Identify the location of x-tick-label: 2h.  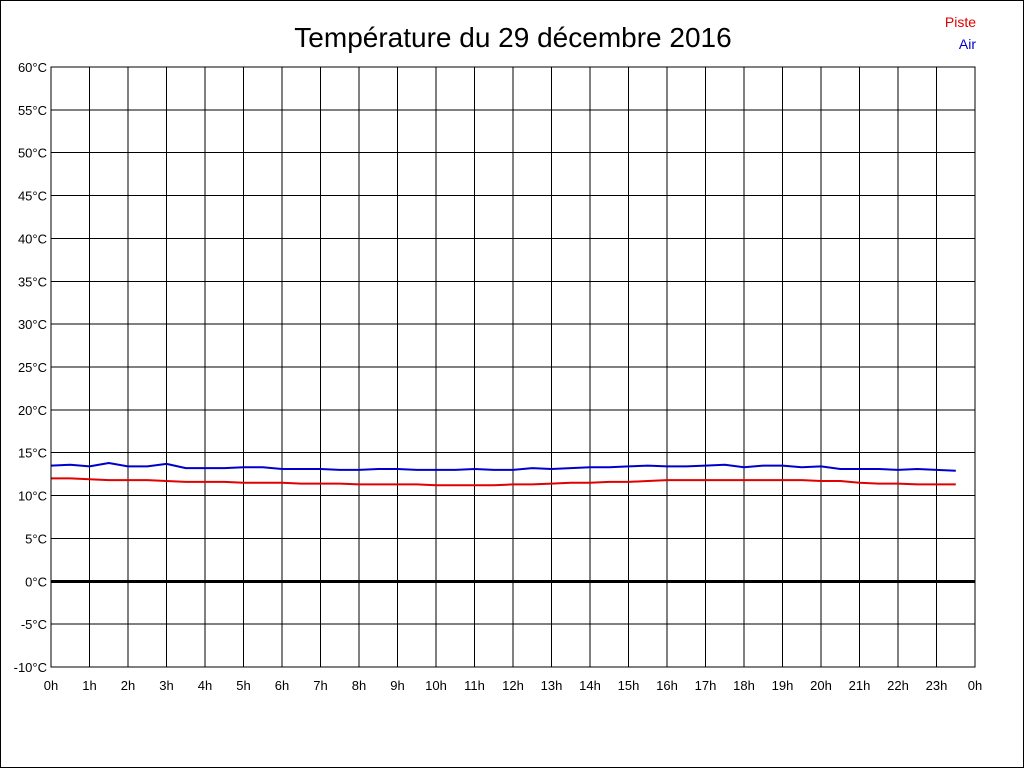
(128, 685).